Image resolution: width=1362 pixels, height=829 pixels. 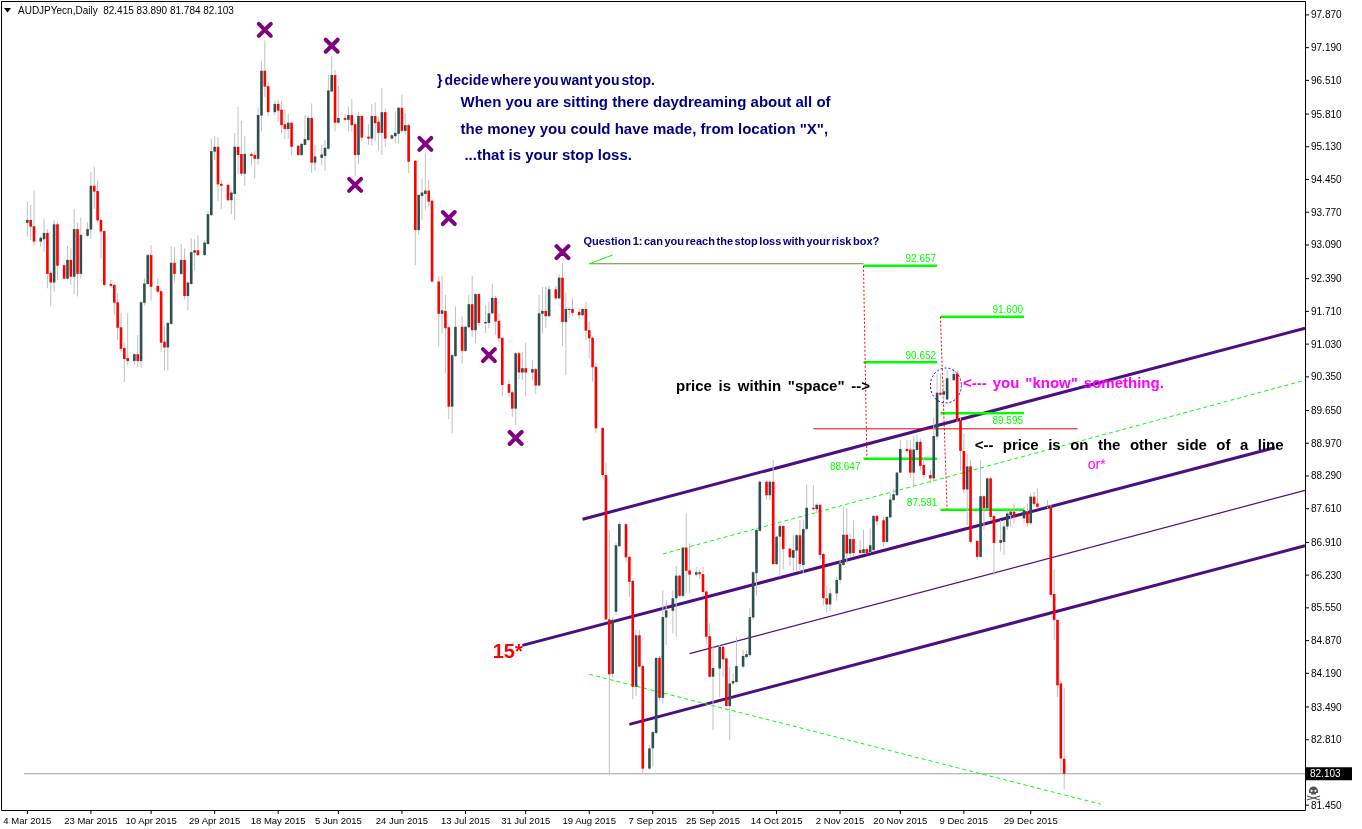 What do you see at coordinates (151, 820) in the screenshot?
I see `x-tick-label: 10 Apr 2015` at bounding box center [151, 820].